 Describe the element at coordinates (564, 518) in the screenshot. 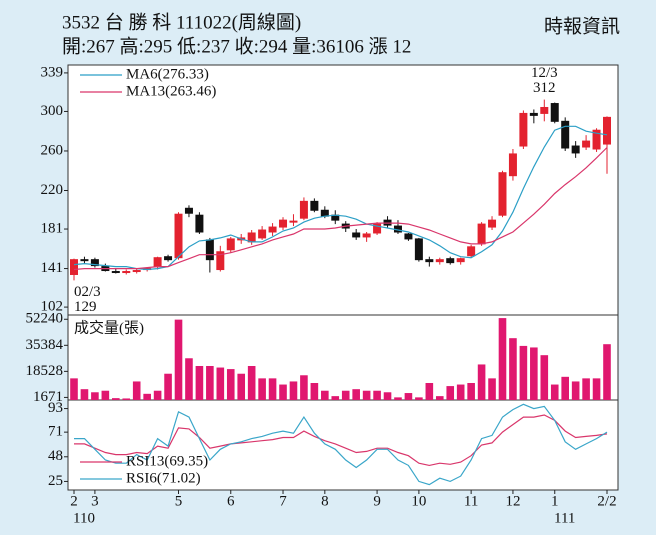

I see `x-year-label: 111` at that location.